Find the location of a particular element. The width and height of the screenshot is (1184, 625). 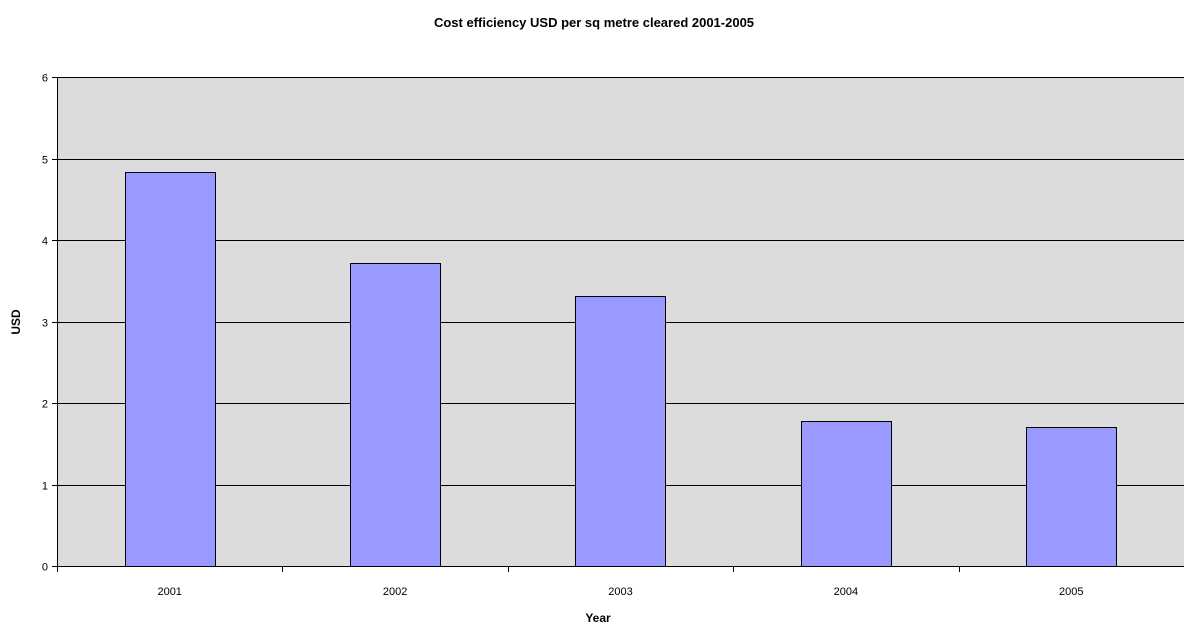

y-tick-label: 1 is located at coordinates (45, 487).